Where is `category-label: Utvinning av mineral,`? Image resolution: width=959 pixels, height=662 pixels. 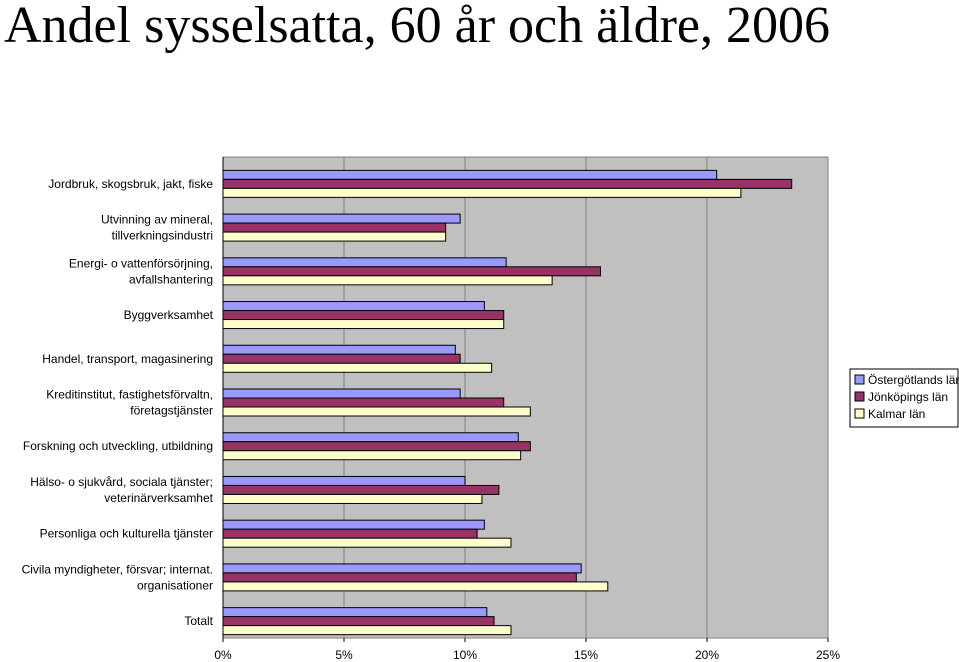 category-label: Utvinning av mineral, is located at coordinates (157, 220).